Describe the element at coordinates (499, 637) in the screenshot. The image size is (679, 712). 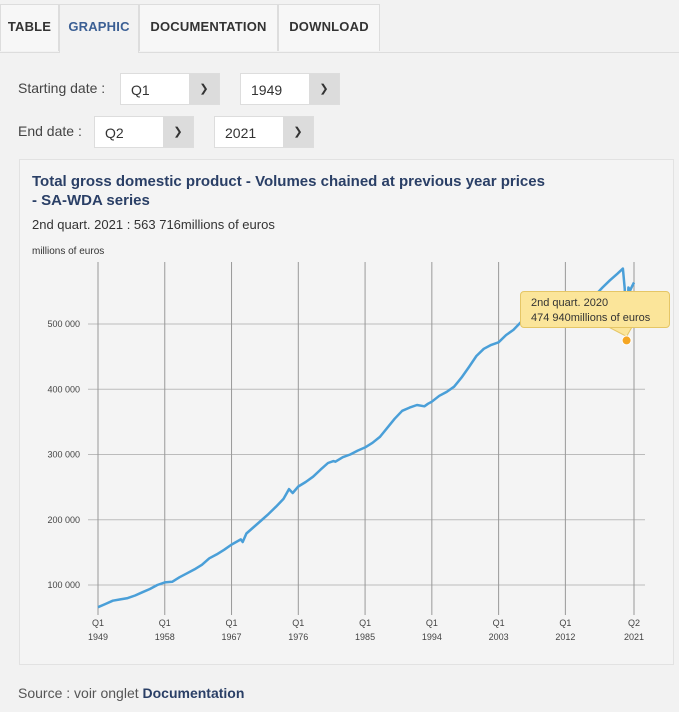
I see `x-tick-label-year: 2003` at that location.